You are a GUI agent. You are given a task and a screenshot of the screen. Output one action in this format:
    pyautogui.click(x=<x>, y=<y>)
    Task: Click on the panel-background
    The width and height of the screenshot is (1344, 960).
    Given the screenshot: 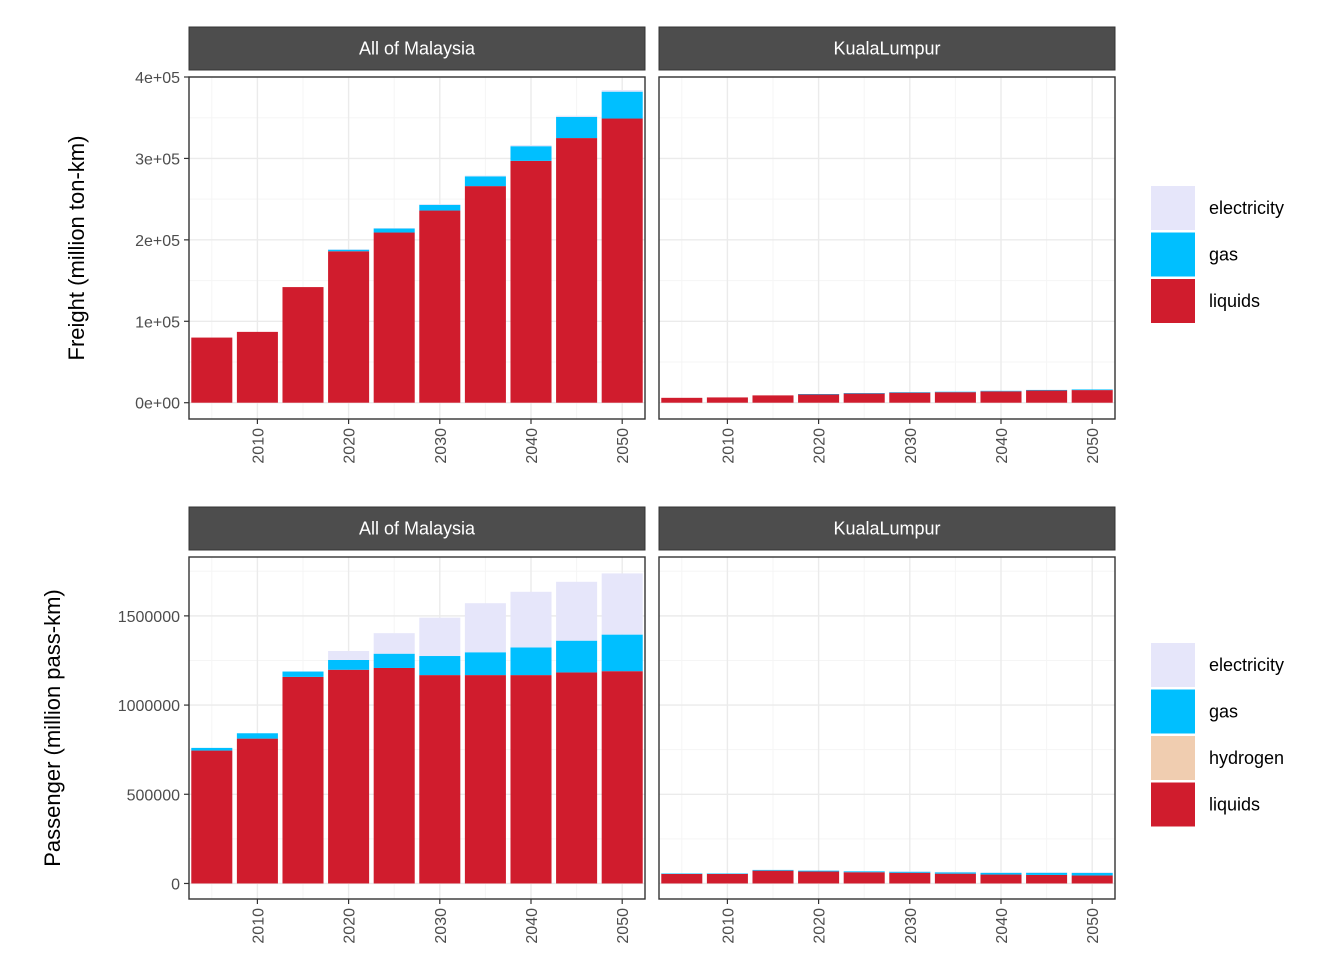 What is the action you would take?
    pyautogui.click(x=887, y=728)
    